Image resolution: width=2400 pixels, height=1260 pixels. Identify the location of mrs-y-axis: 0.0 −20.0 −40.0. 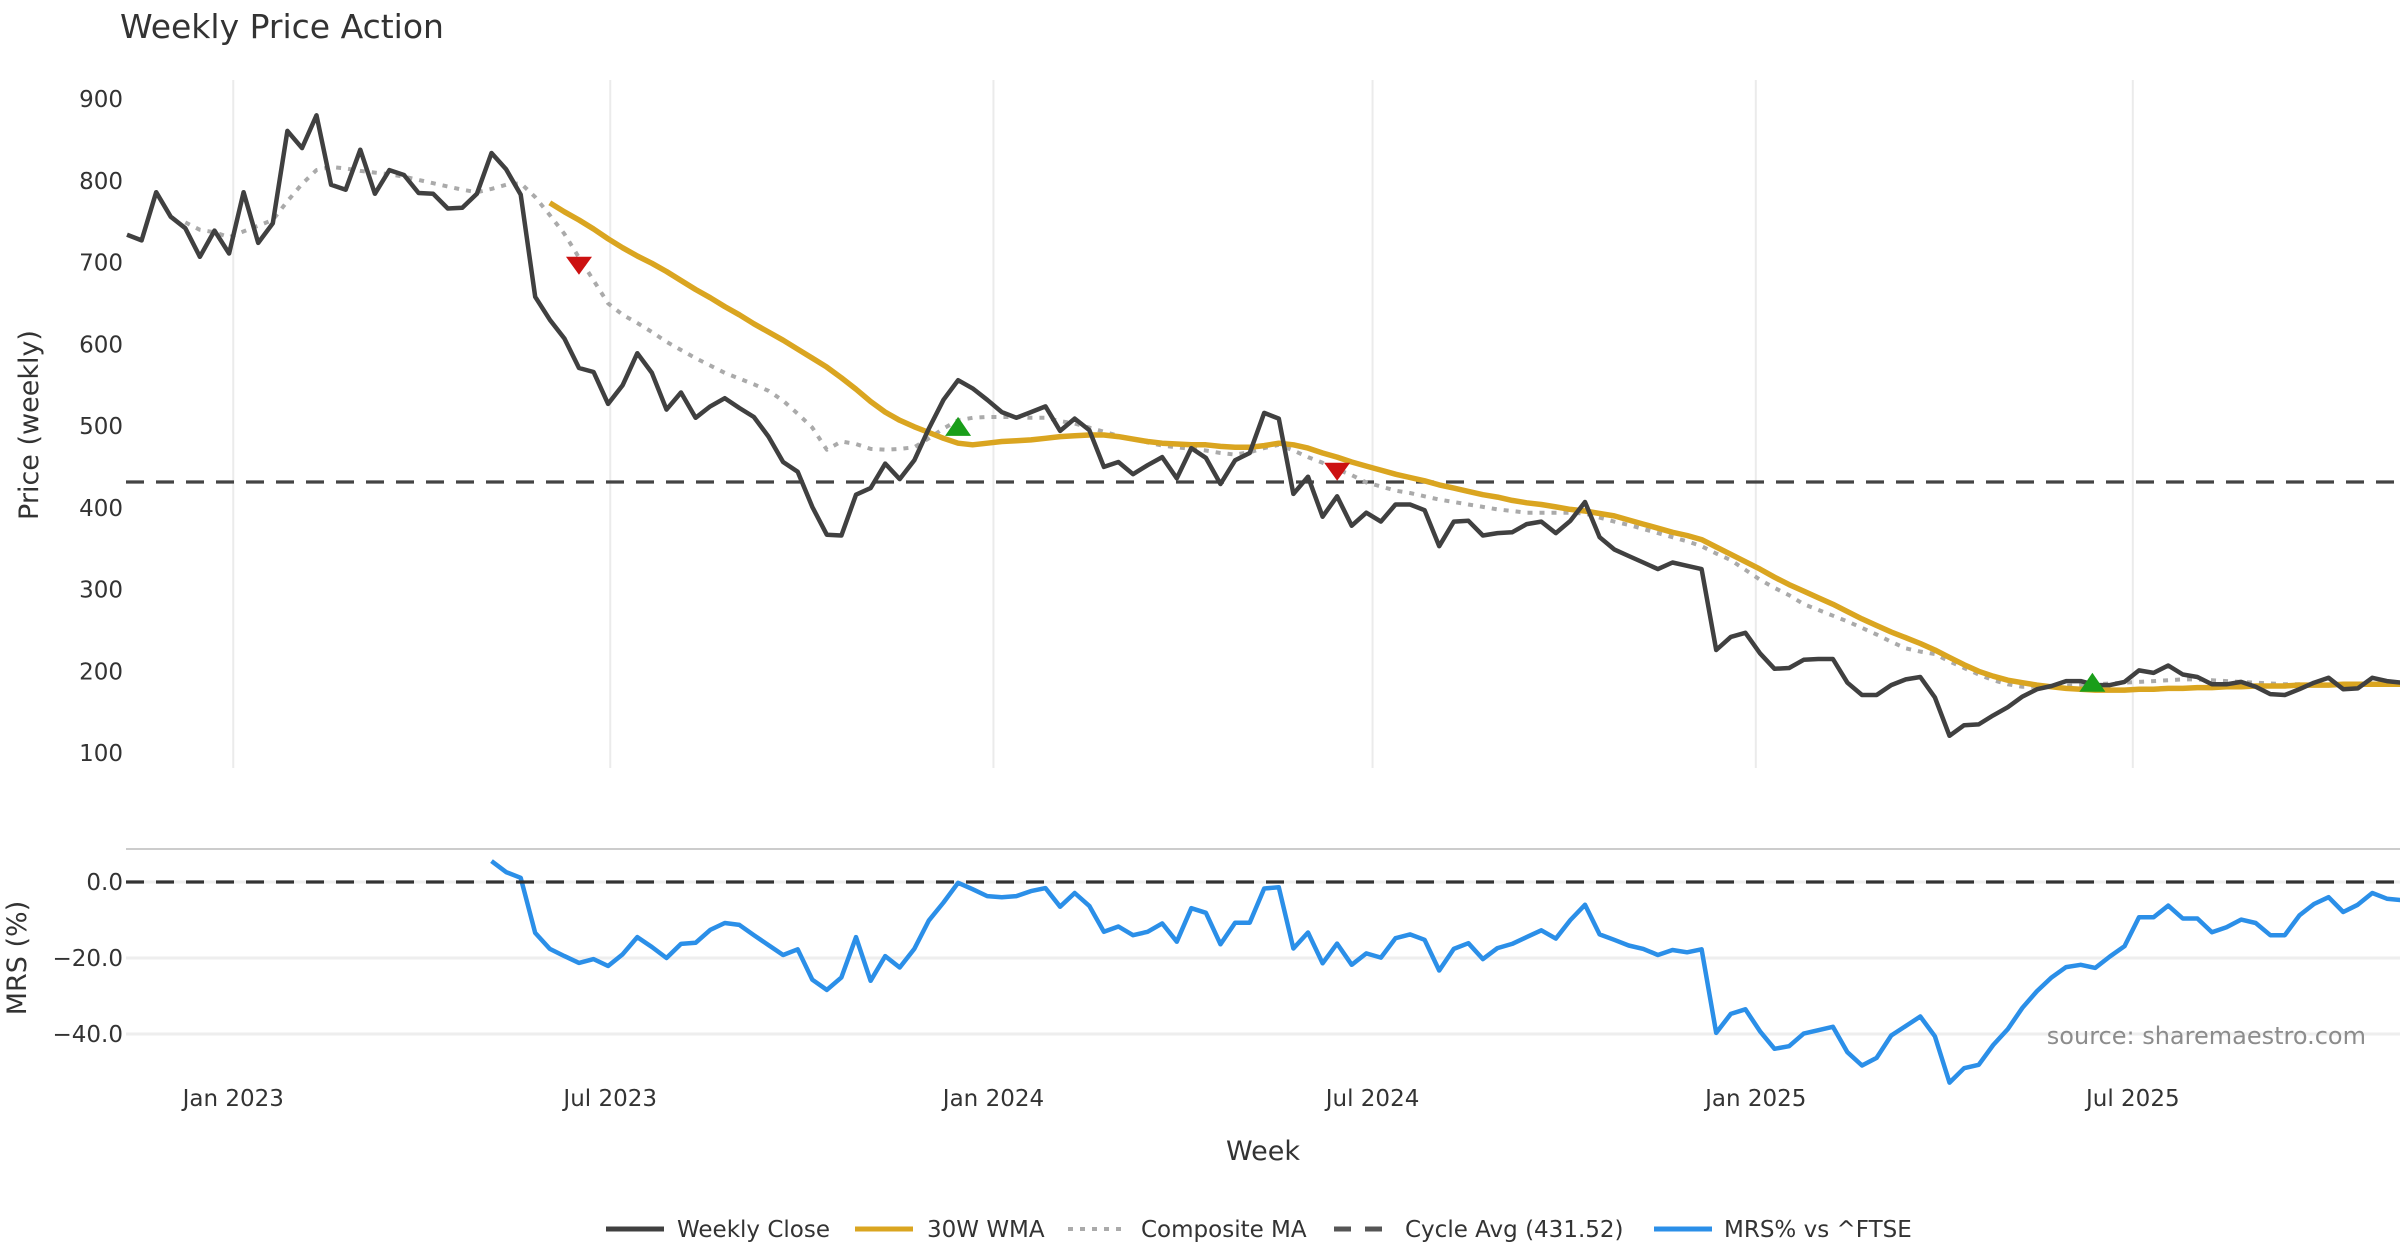
(88, 959).